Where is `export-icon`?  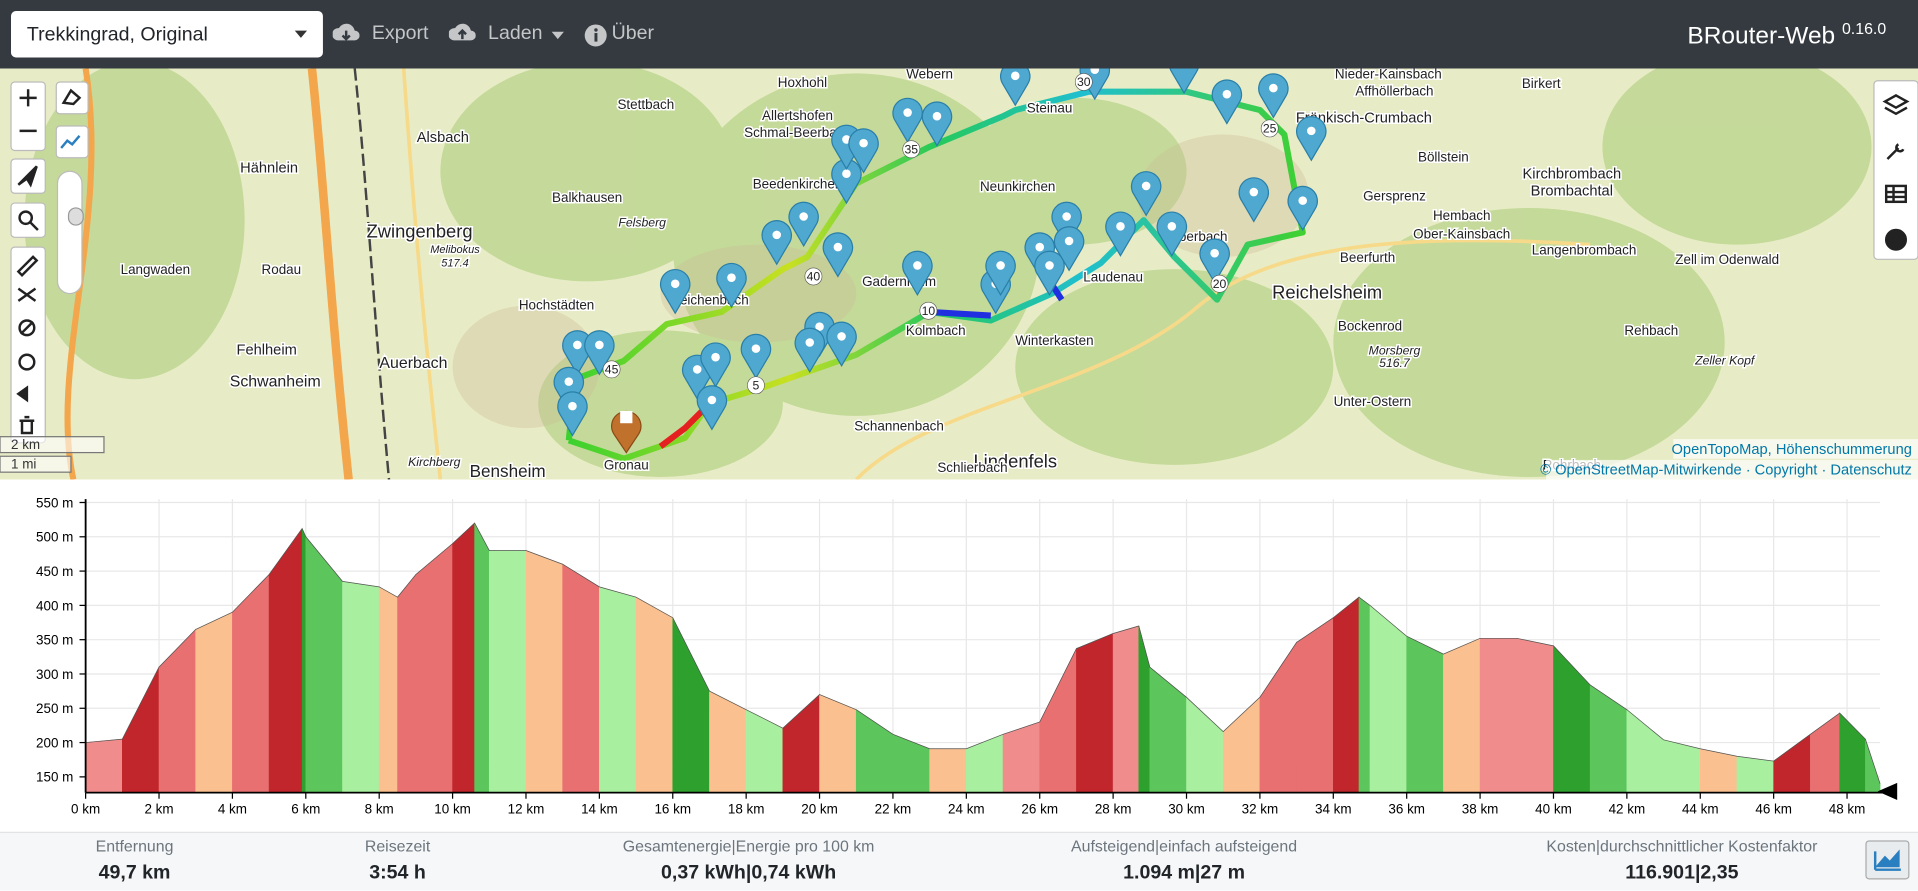 export-icon is located at coordinates (346, 32).